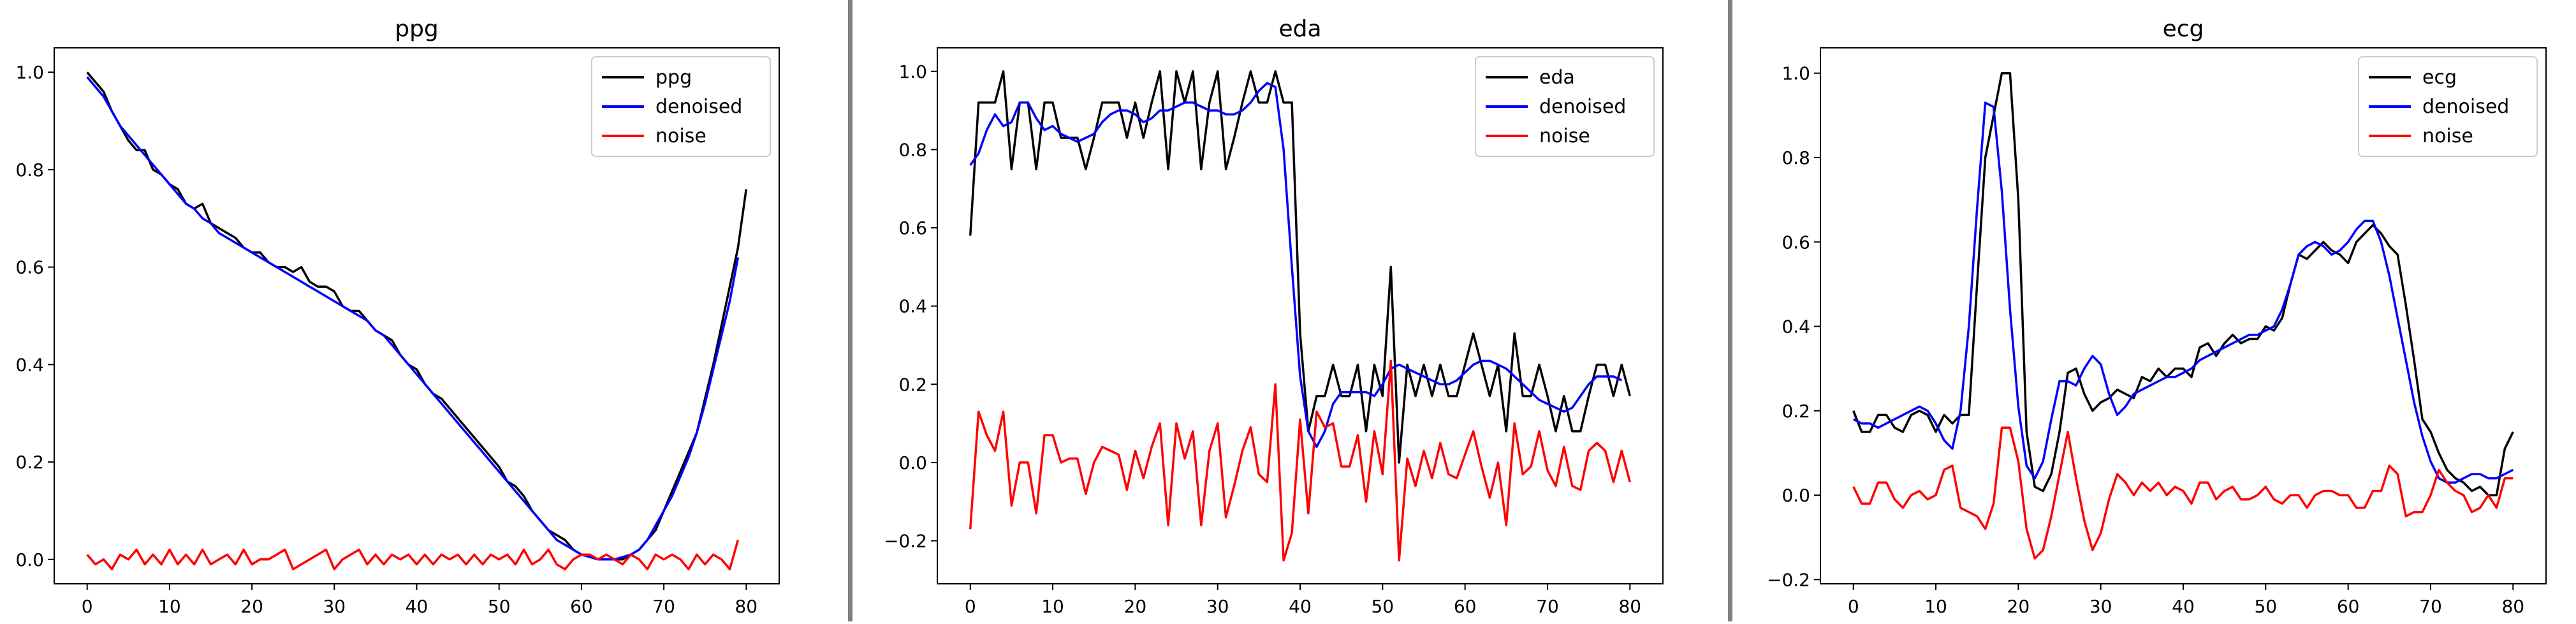 This screenshot has height=624, width=2576. What do you see at coordinates (851, 310) in the screenshot?
I see `panel-divider-left` at bounding box center [851, 310].